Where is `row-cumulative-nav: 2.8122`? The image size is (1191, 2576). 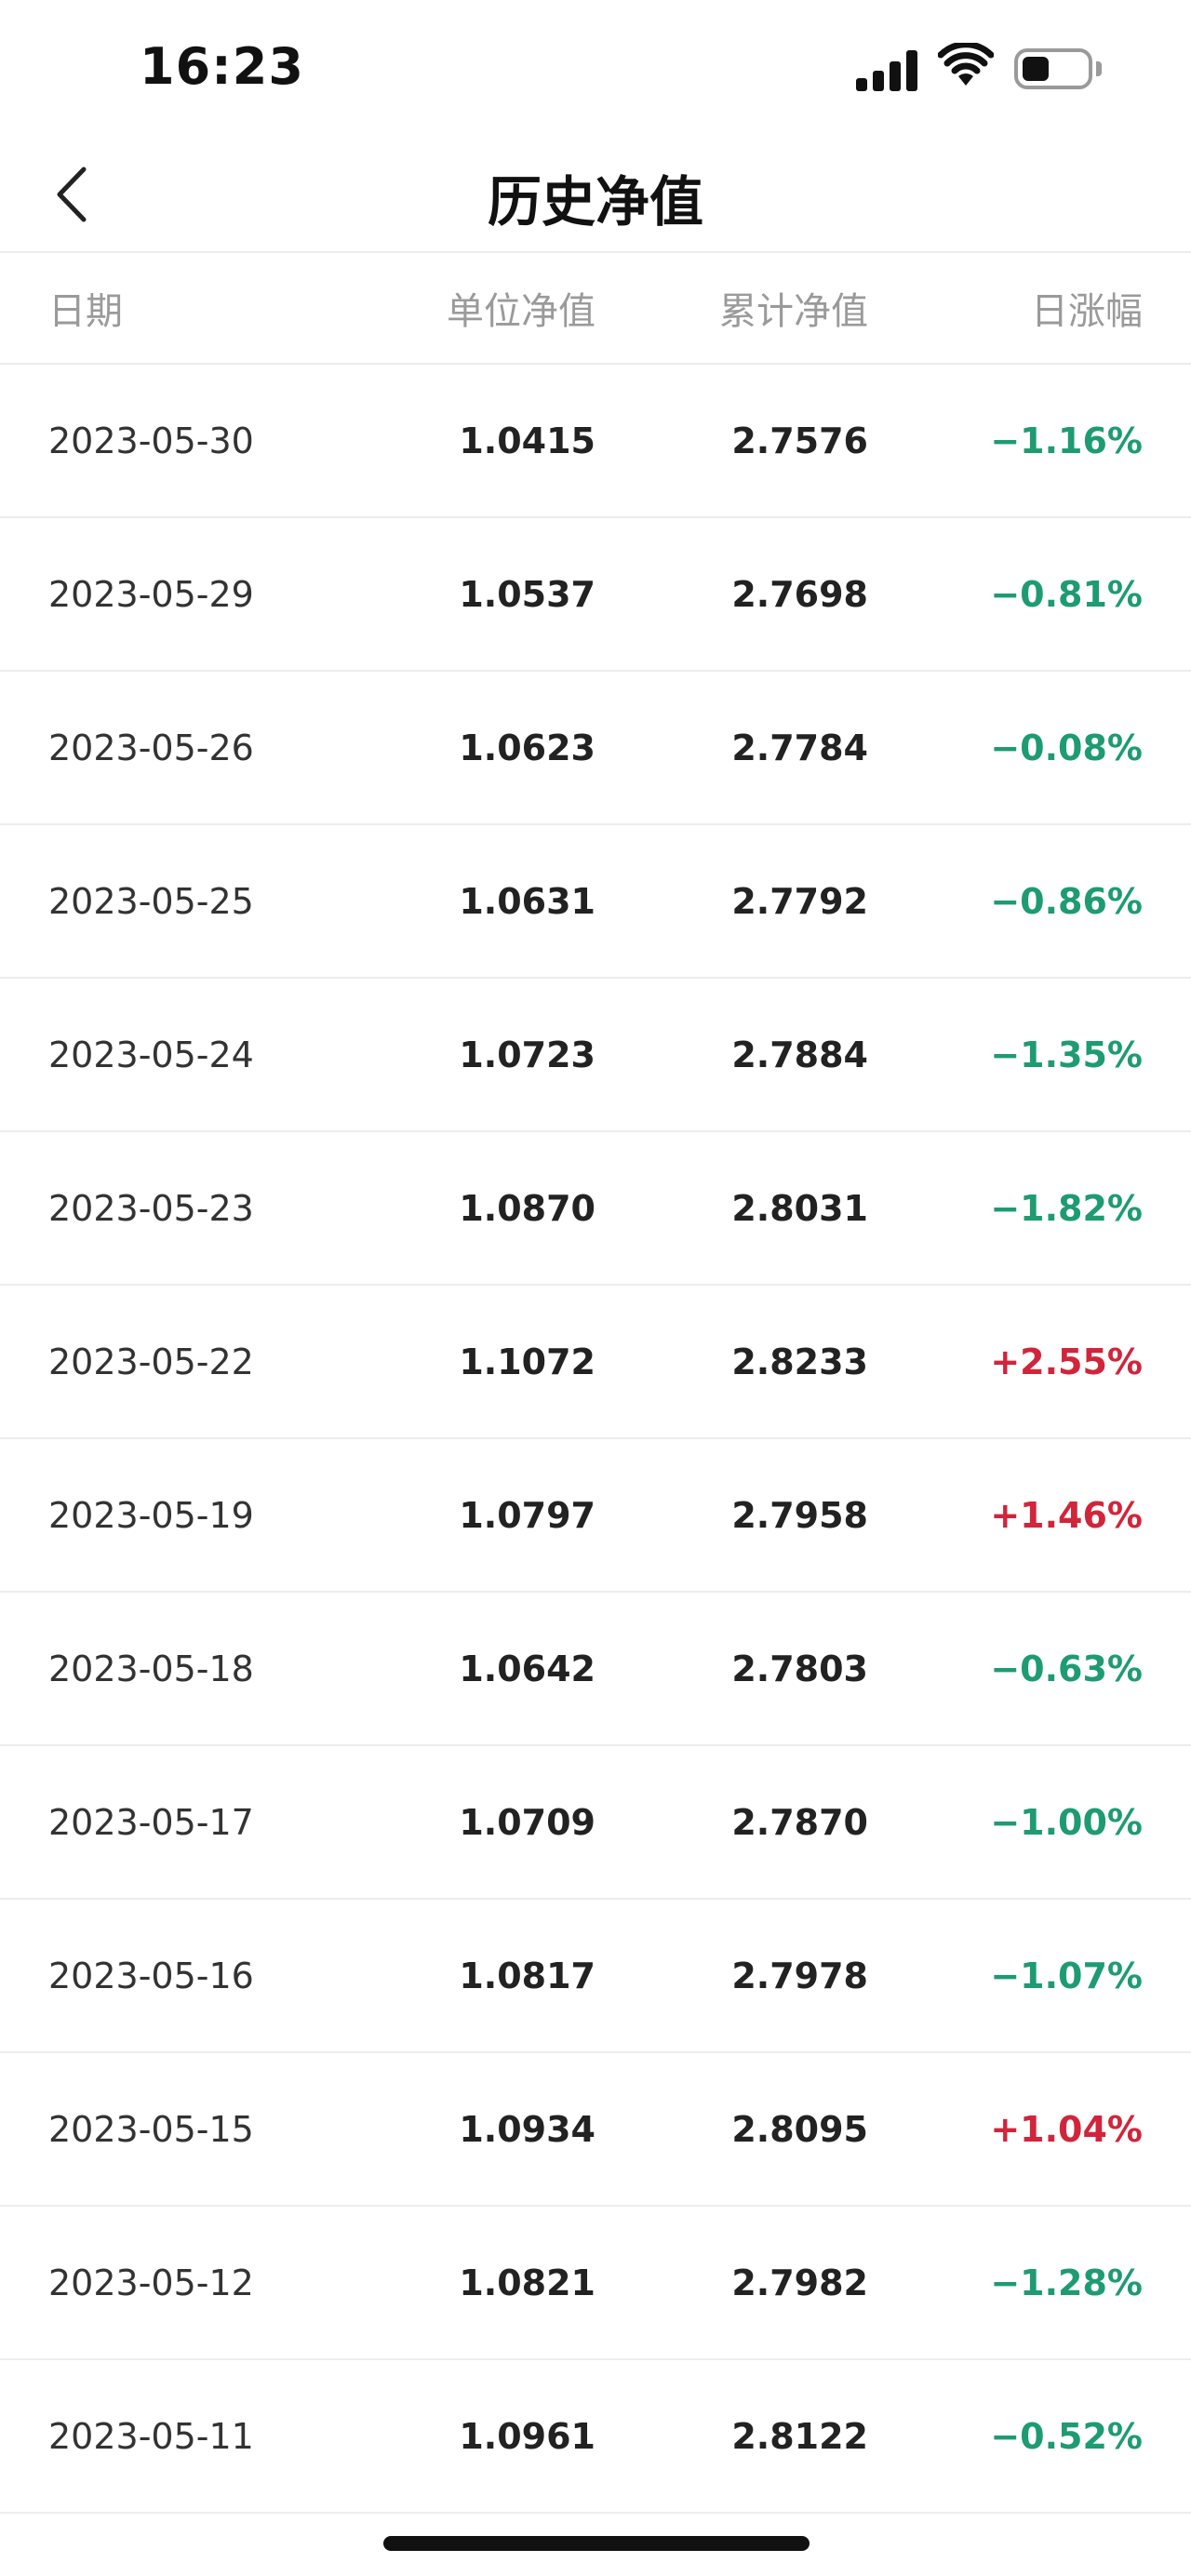 row-cumulative-nav: 2.8122 is located at coordinates (799, 2436).